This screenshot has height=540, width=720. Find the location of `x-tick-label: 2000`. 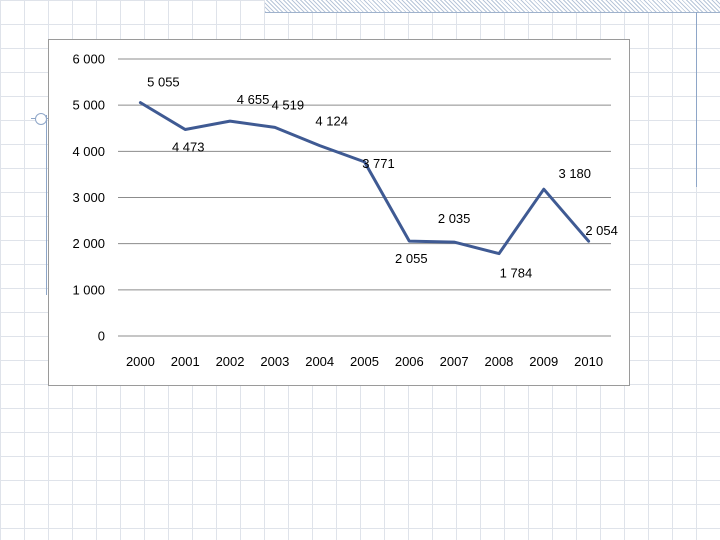

x-tick-label: 2000 is located at coordinates (140, 361).